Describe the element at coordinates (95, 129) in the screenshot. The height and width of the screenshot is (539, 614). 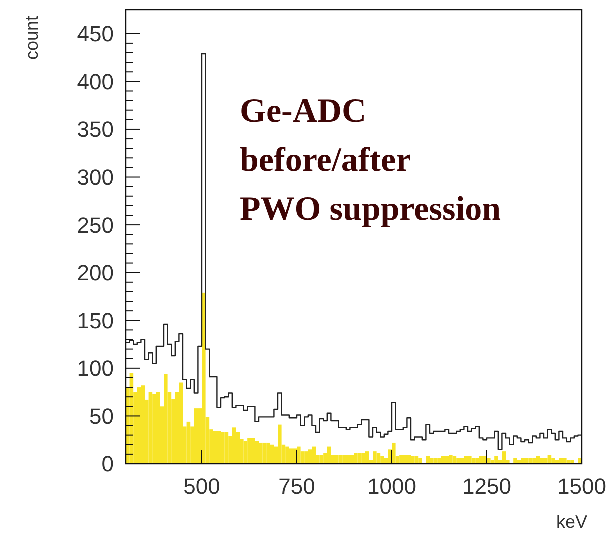
I see `y-tick-label: 350` at that location.